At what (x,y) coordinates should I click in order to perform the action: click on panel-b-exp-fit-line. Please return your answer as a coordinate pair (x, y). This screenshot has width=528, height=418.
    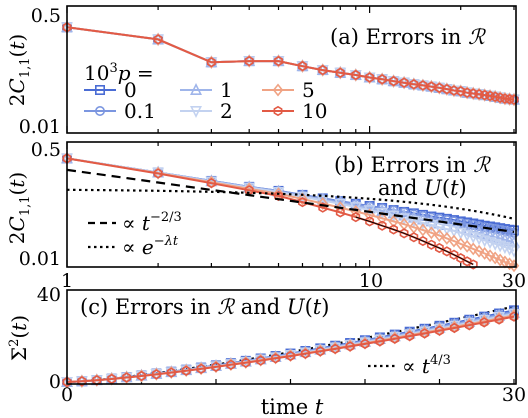
    Looking at the image, I should click on (290, 204).